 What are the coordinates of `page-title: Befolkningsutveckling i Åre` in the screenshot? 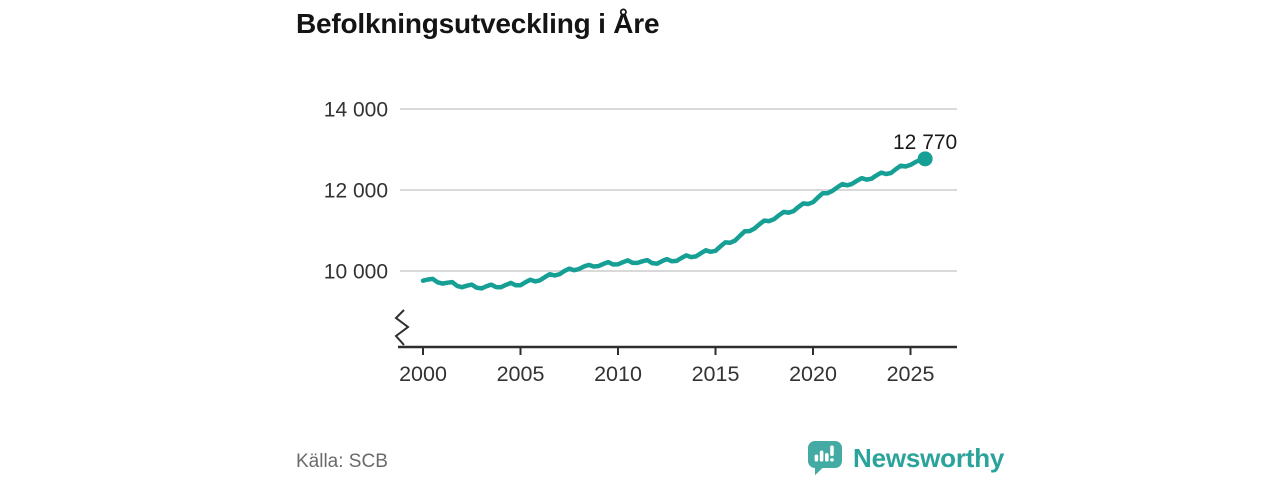 It's located at (478, 23).